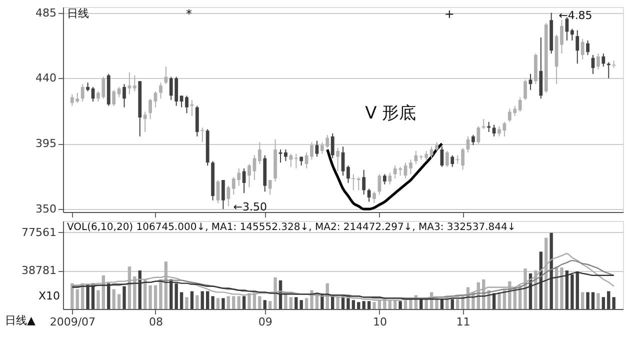  Describe the element at coordinates (46, 13) in the screenshot. I see `y-tick-label: 485` at that location.